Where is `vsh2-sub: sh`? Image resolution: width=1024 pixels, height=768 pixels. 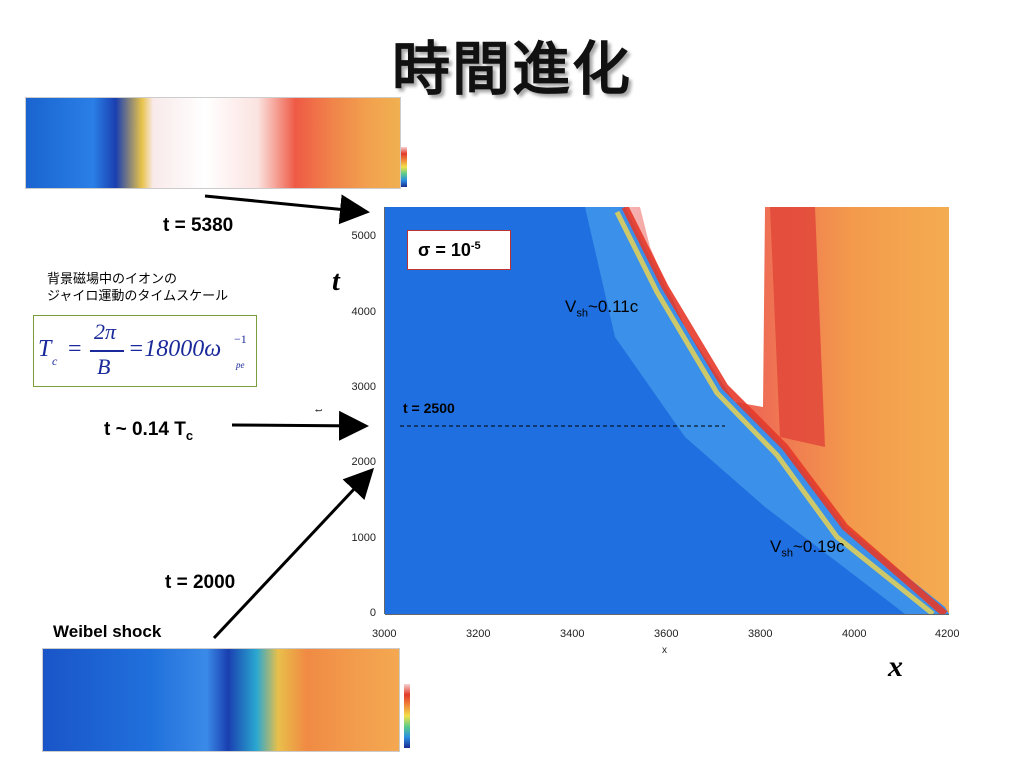 vsh2-sub: sh is located at coordinates (787, 553).